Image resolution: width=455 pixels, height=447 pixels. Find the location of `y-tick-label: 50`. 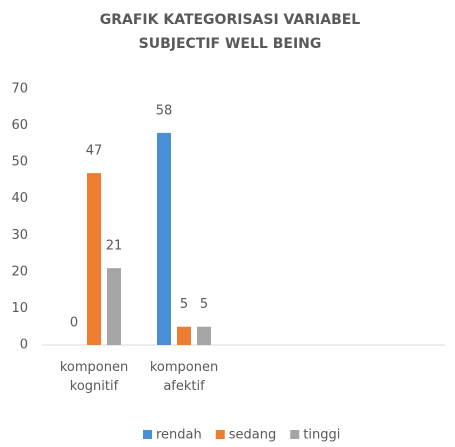

y-tick-label: 50 is located at coordinates (19, 162).